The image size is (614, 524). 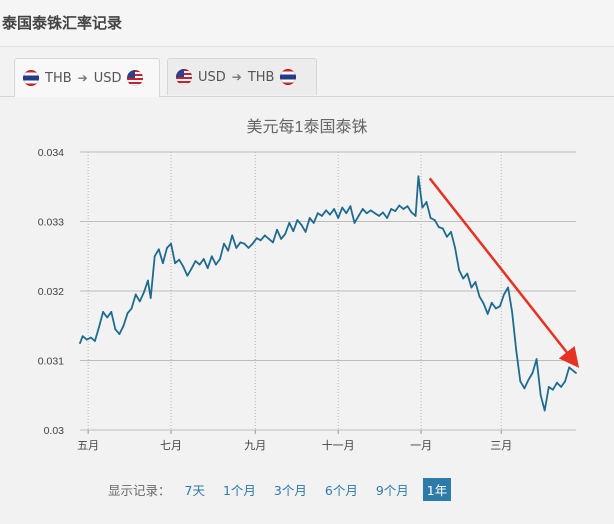 I want to click on period-option-1y: 1年, so click(x=437, y=489).